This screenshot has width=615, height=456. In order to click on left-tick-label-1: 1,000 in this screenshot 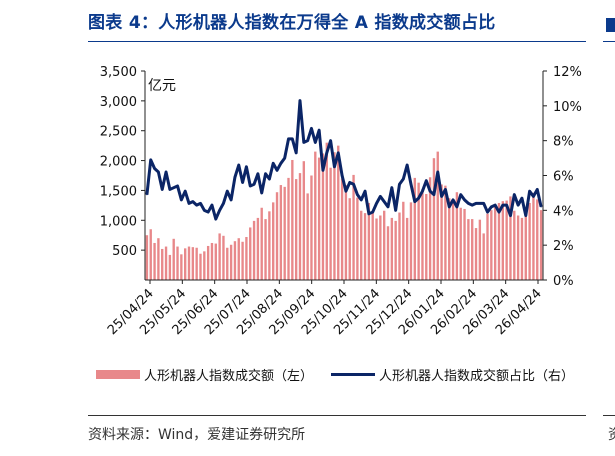, I will do `click(118, 221)`.